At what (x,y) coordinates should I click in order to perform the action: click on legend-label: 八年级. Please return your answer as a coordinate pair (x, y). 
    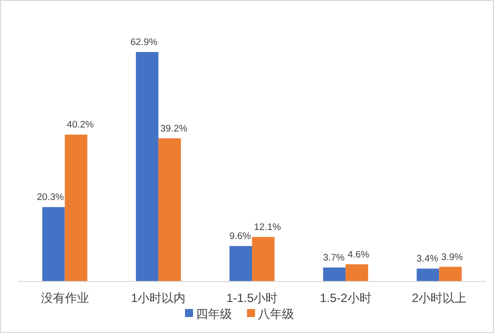
    Looking at the image, I should click on (276, 314).